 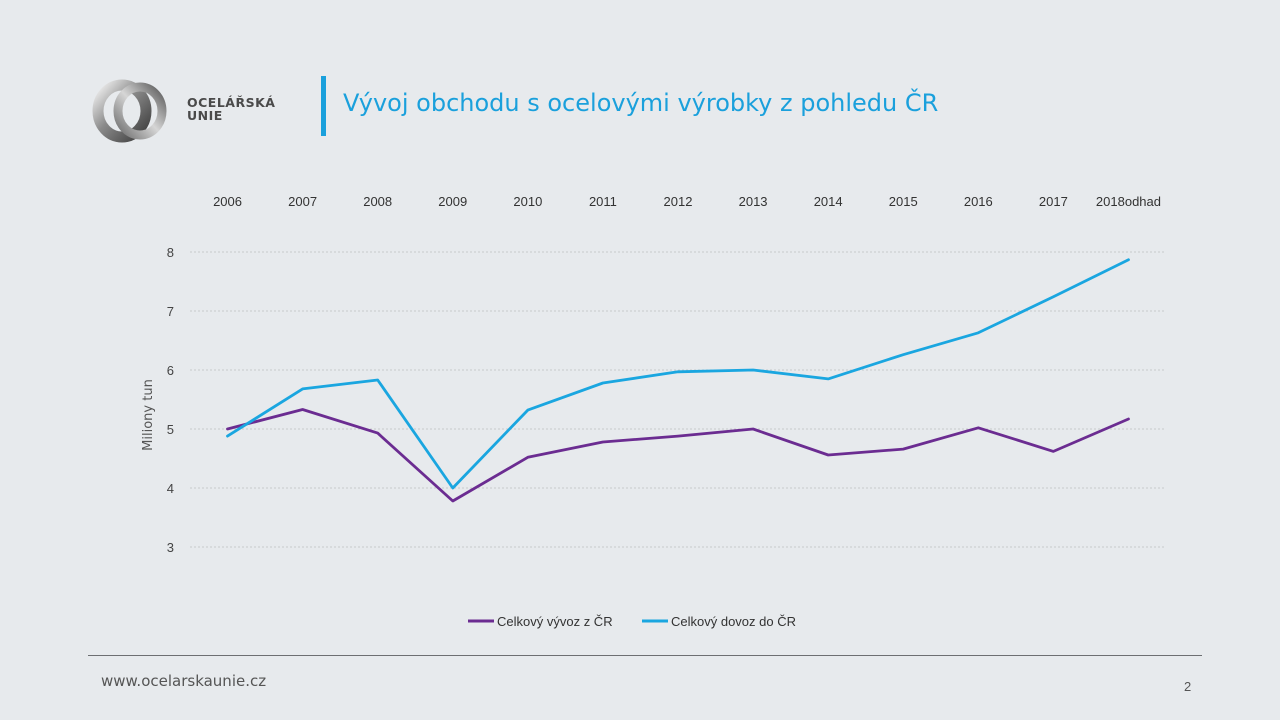 I want to click on footer-divider, so click(x=645, y=655).